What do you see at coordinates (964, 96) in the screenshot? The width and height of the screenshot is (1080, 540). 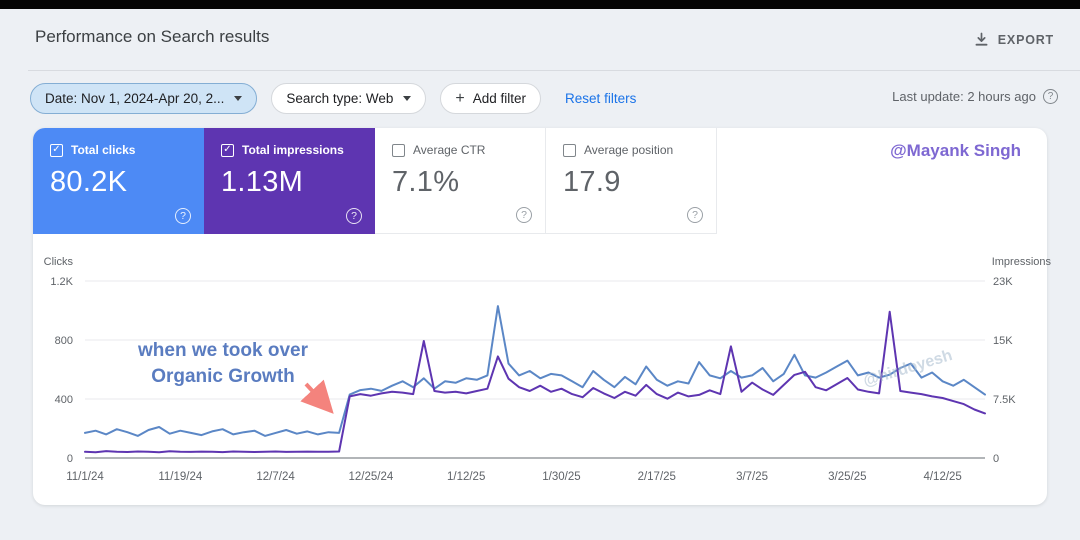 I see `last-update-label: Last update: 2 hours ago` at bounding box center [964, 96].